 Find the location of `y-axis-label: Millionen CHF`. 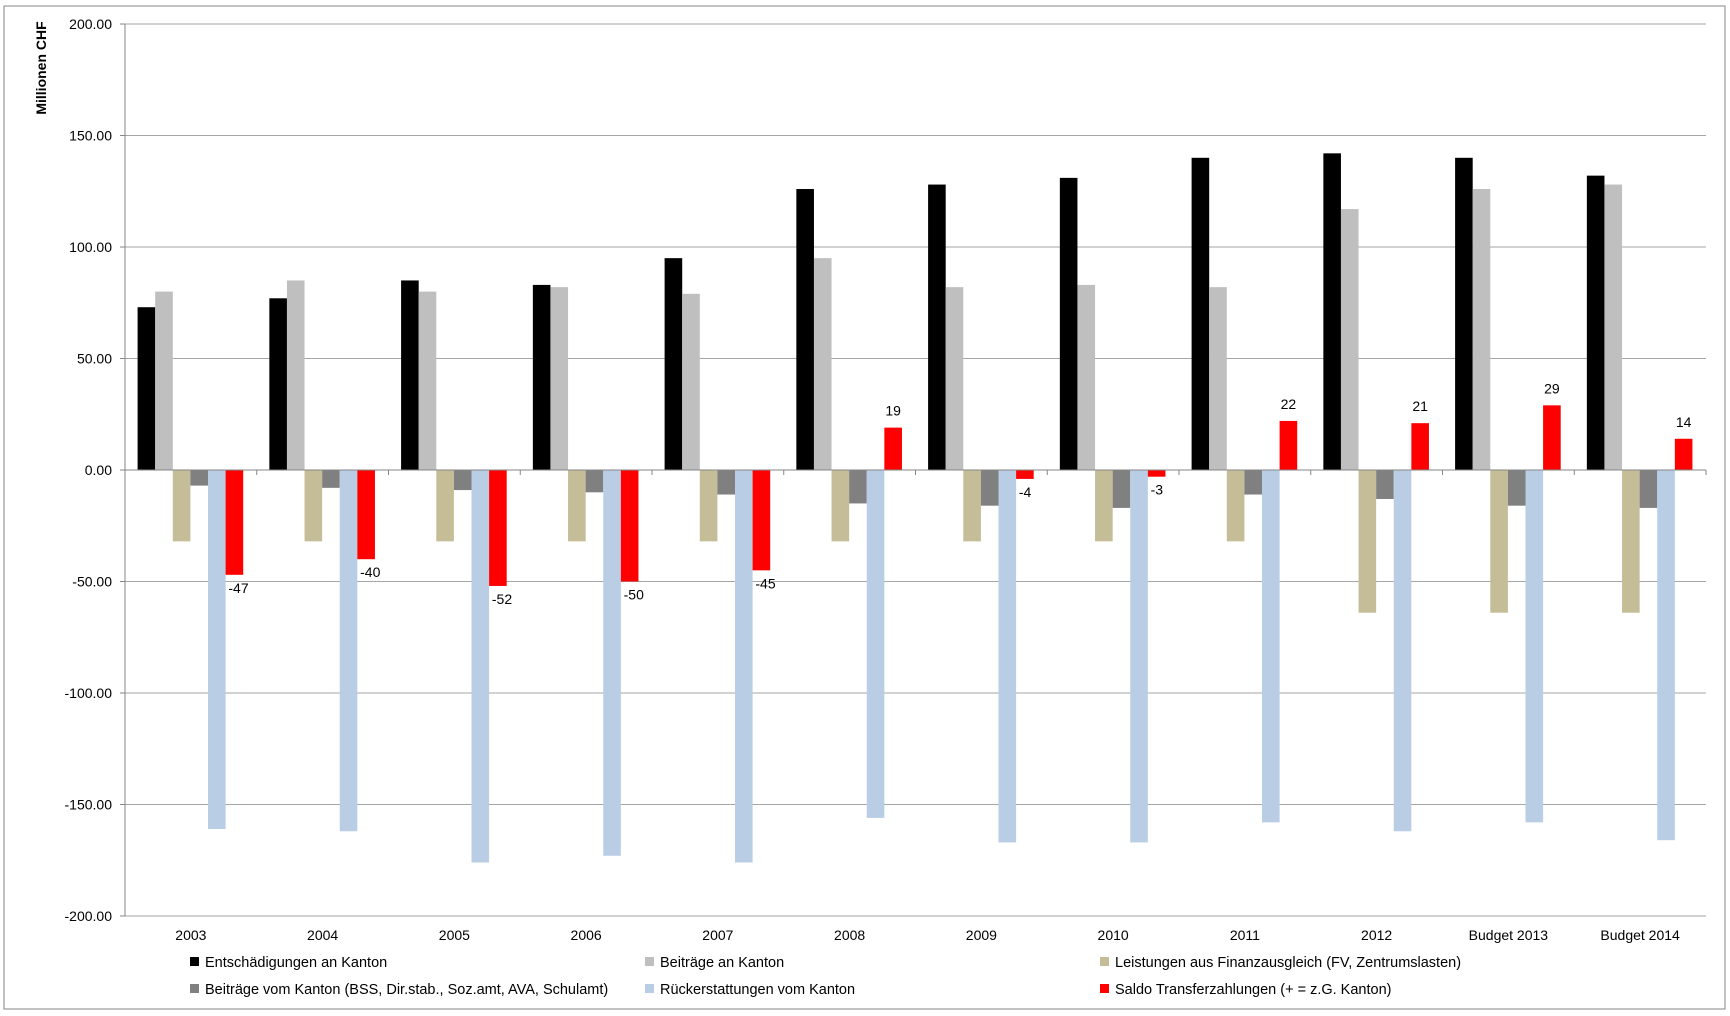

y-axis-label: Millionen CHF is located at coordinates (41, 68).